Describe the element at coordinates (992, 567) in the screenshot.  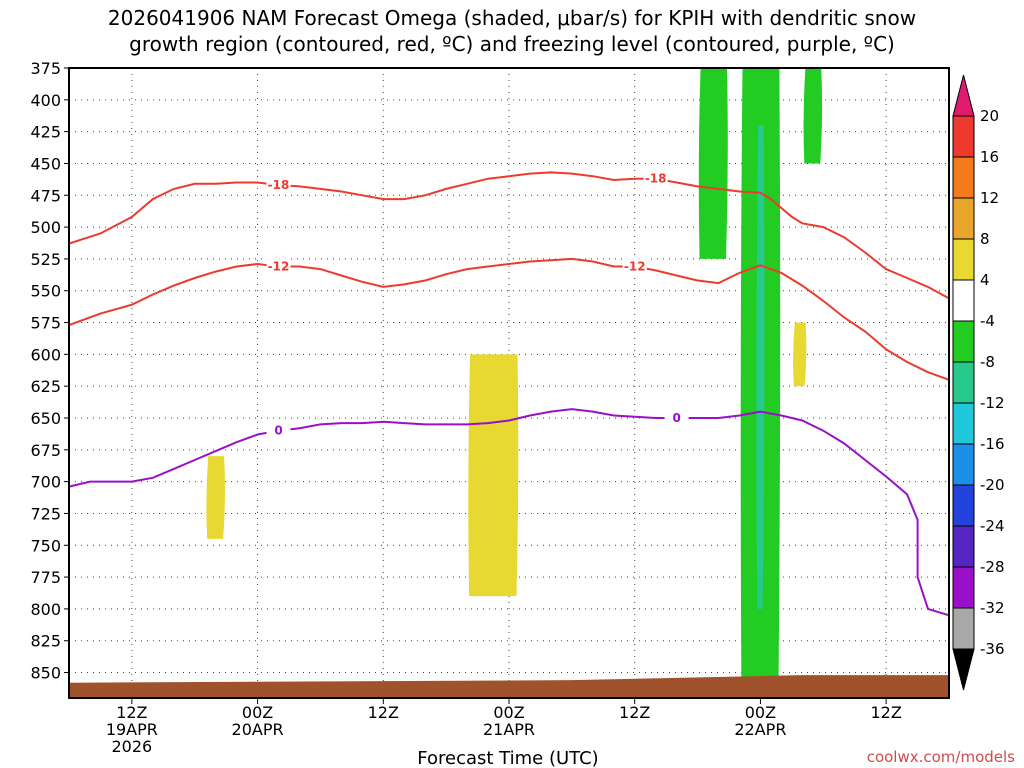
I see `colorbar-label: -28` at that location.